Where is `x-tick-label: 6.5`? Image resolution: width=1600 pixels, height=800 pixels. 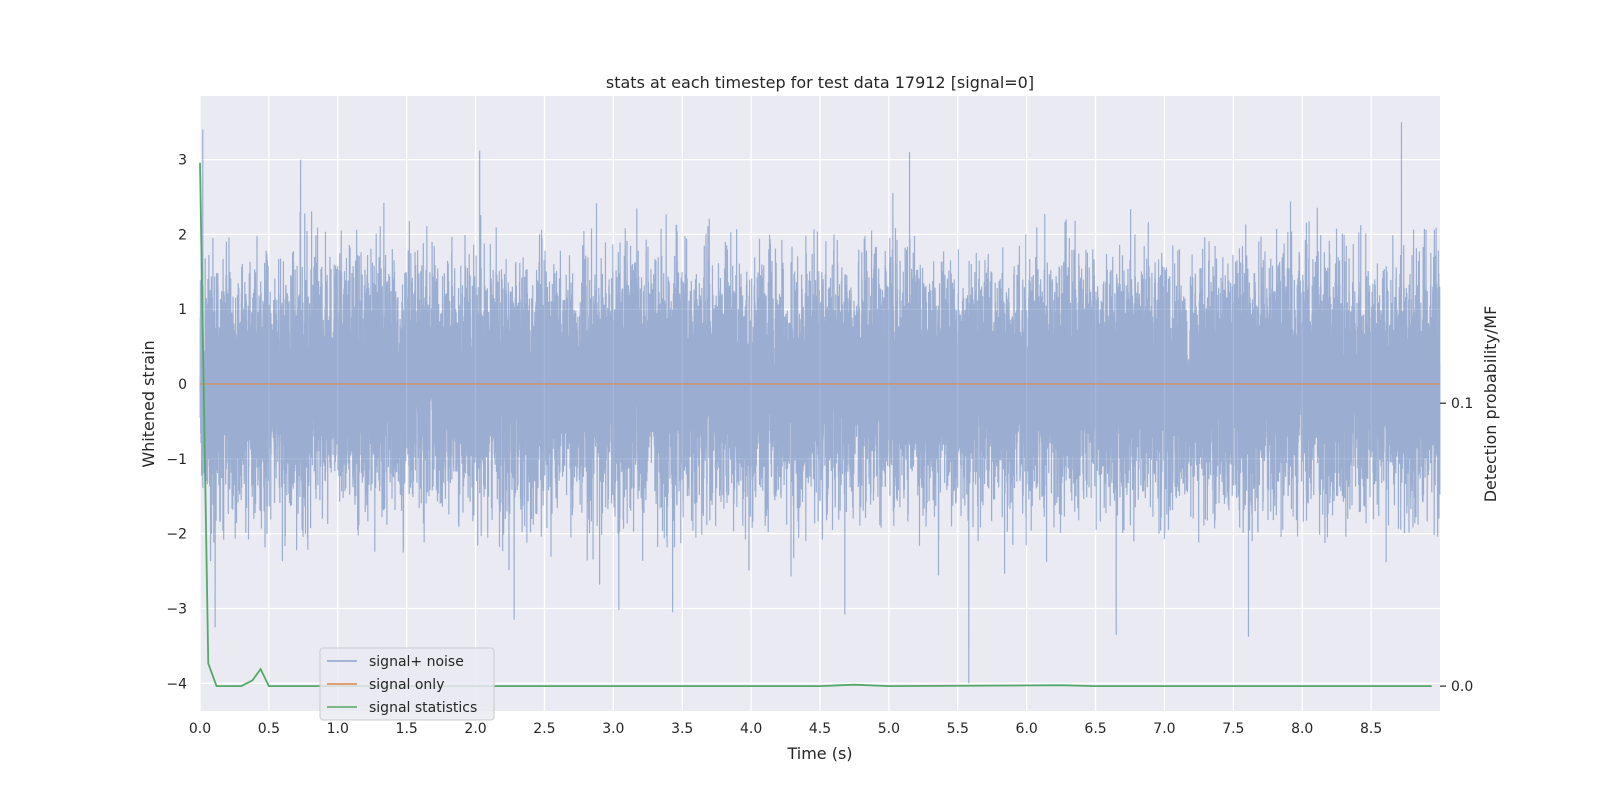
x-tick-label: 6.5 is located at coordinates (1095, 729).